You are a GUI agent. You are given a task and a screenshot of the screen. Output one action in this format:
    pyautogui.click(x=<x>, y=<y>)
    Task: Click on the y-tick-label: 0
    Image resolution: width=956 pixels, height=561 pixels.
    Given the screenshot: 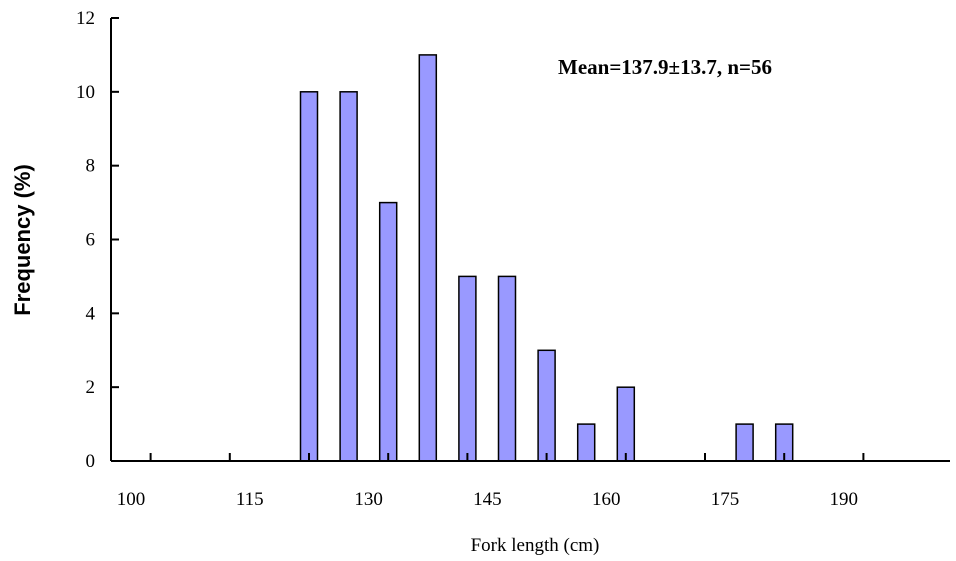 What is the action you would take?
    pyautogui.click(x=91, y=461)
    